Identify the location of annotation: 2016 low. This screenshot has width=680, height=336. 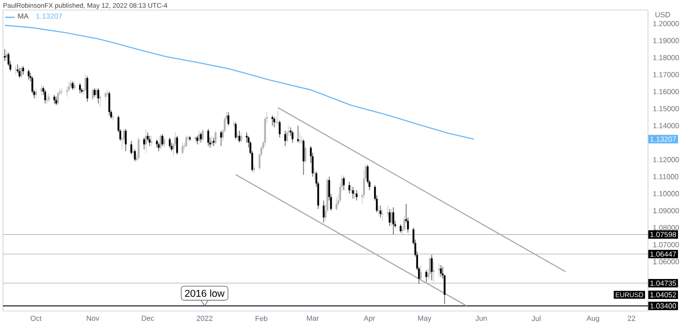
(205, 293).